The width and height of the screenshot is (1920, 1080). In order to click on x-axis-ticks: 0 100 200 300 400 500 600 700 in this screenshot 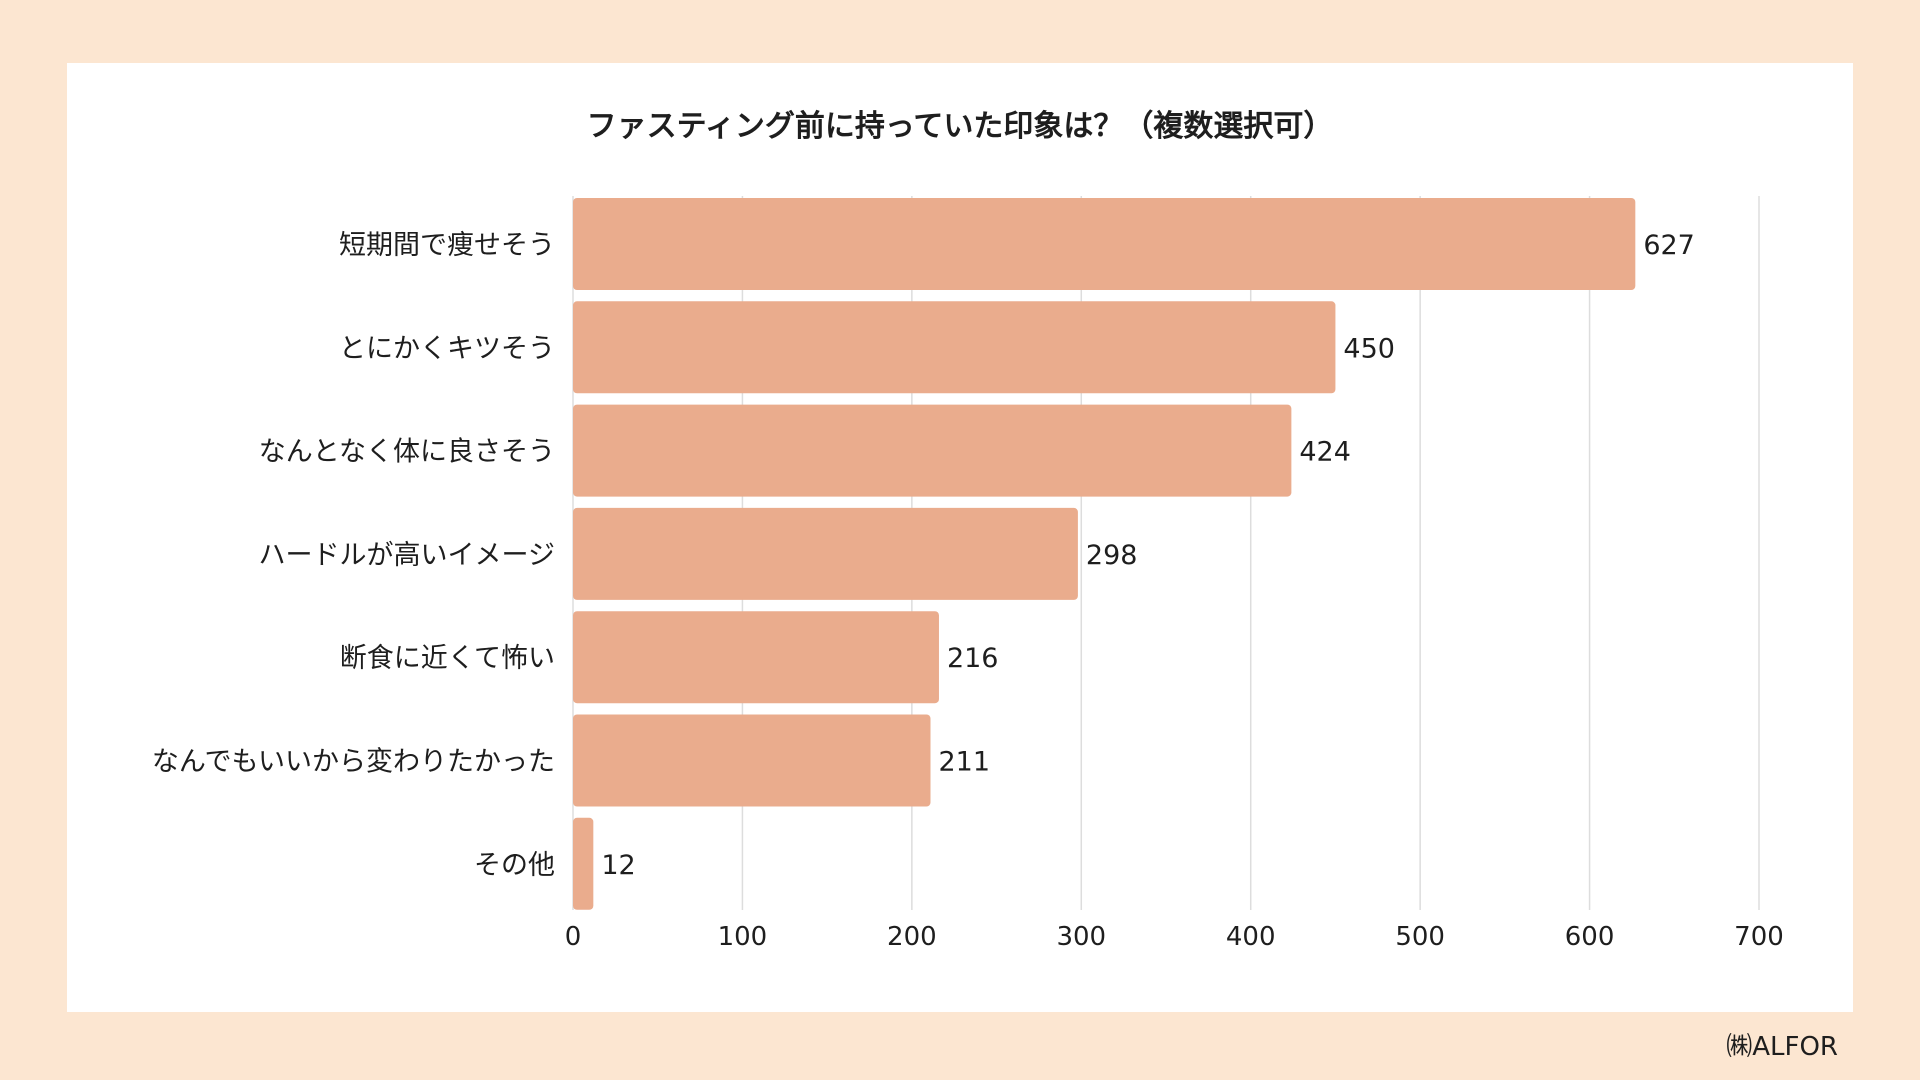, I will do `click(1174, 937)`.